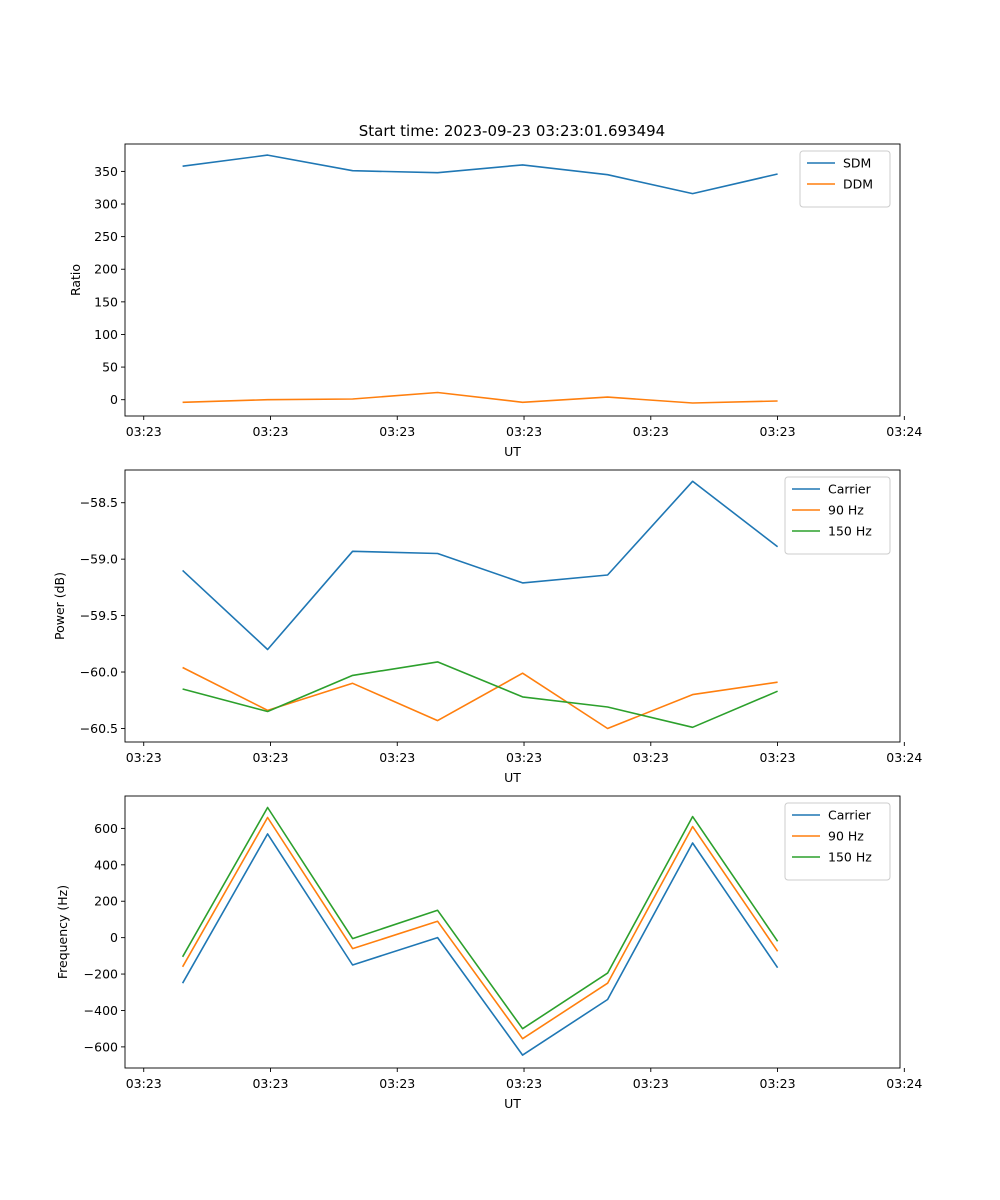 The height and width of the screenshot is (1200, 1000). What do you see at coordinates (106, 236) in the screenshot?
I see `y-tick-label: 250` at bounding box center [106, 236].